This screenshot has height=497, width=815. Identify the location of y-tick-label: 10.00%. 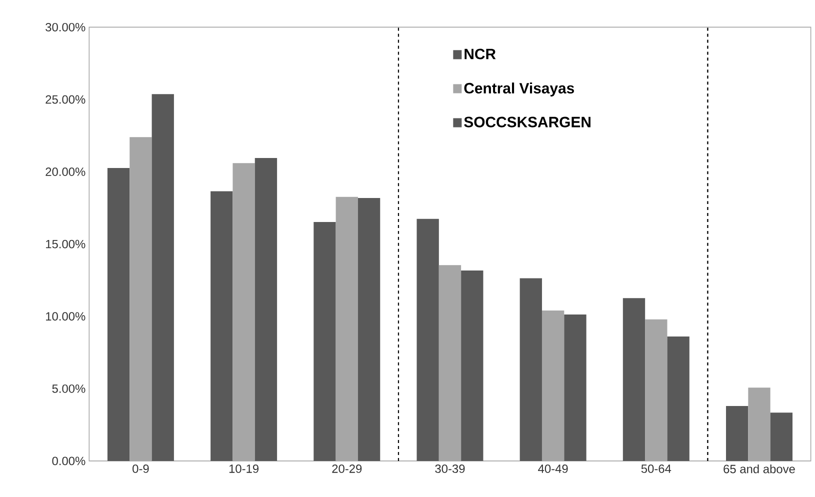
(66, 316).